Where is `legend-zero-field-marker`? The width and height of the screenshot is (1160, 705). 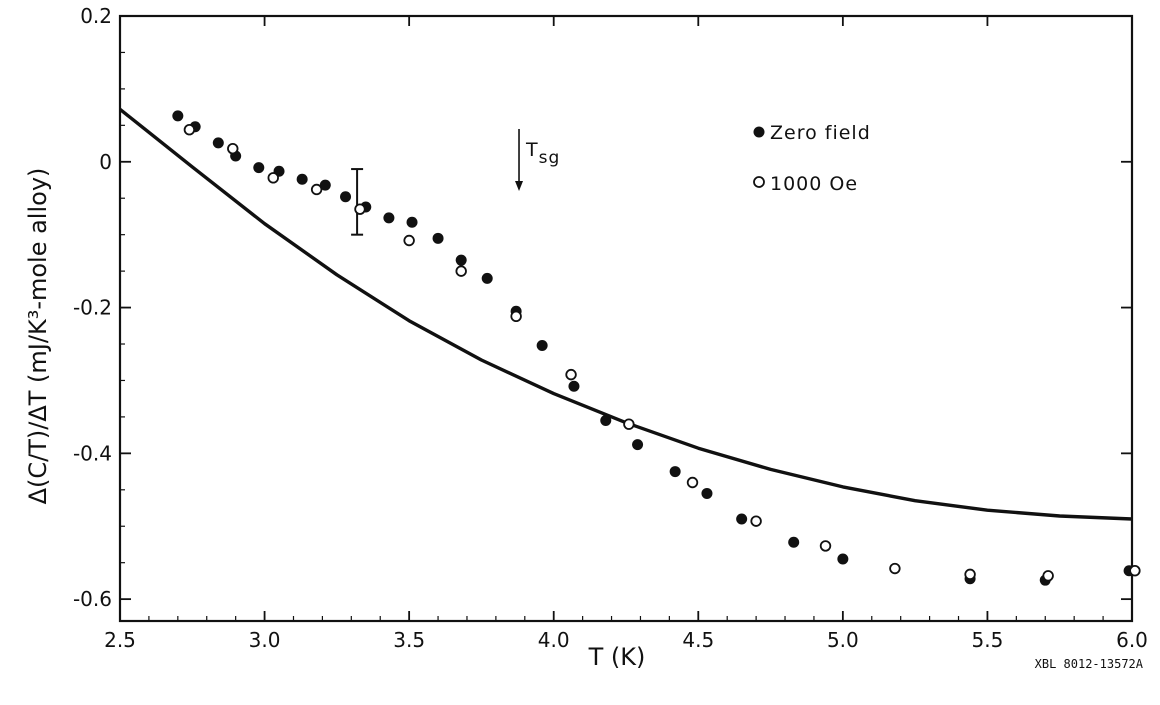
legend-zero-field-marker is located at coordinates (759, 132).